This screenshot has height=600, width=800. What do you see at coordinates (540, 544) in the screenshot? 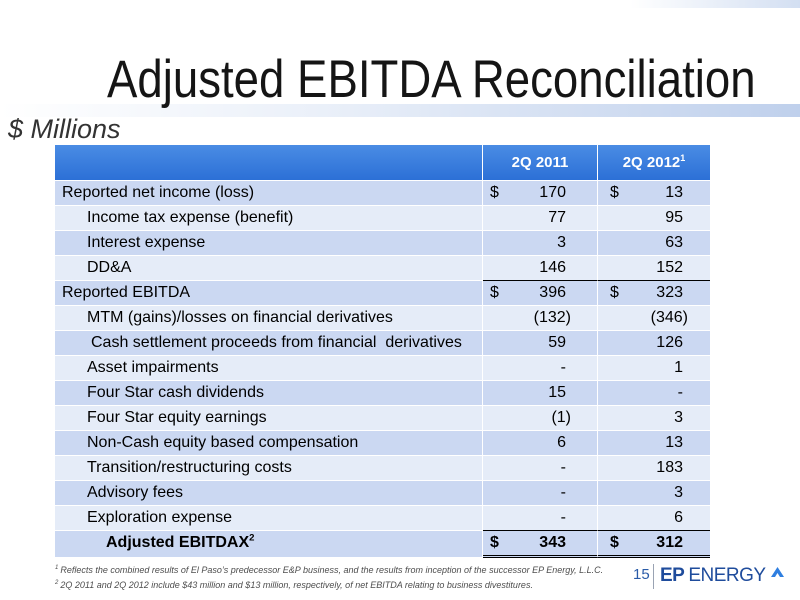
I see `value-cell-2q-2011: $343` at bounding box center [540, 544].